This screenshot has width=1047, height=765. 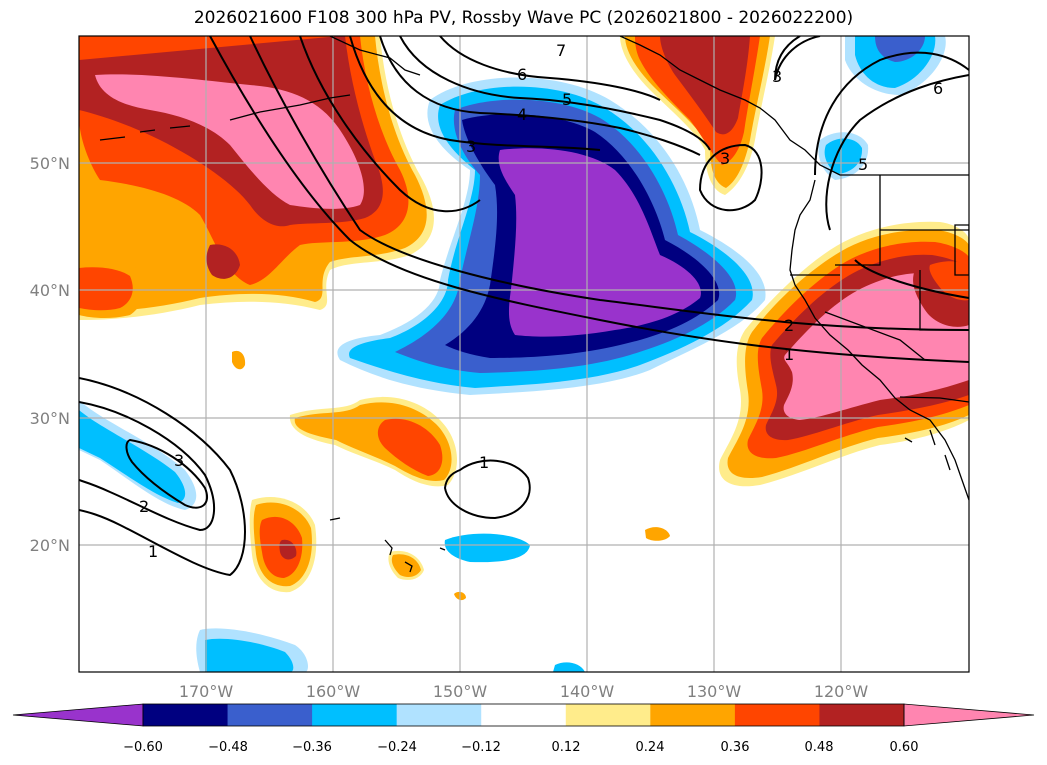 What do you see at coordinates (256, 178) in the screenshot?
I see `positive-pv-anomaly-northwest` at bounding box center [256, 178].